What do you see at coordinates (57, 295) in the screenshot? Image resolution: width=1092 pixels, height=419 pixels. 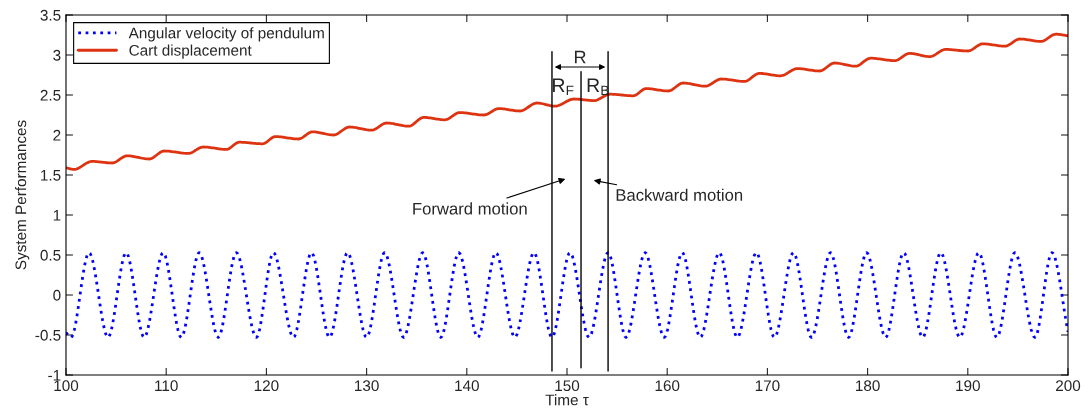 I see `y-tick-label: 0` at bounding box center [57, 295].